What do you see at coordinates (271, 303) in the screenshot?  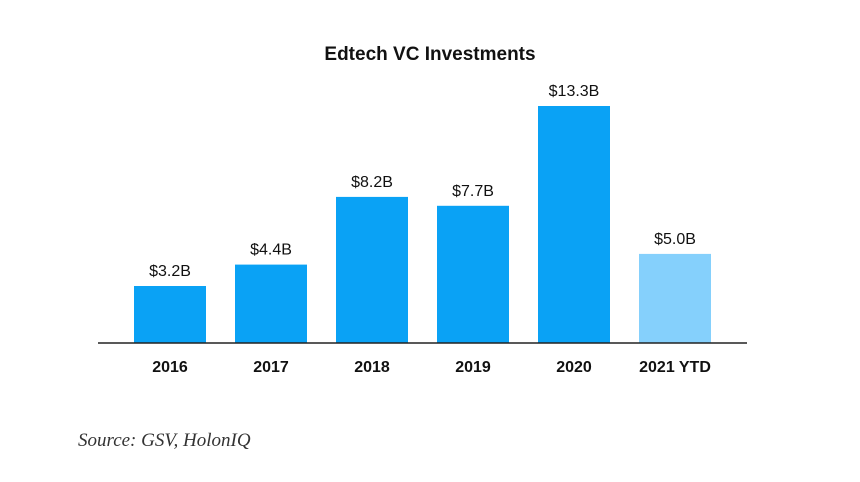 I see `bar-2017` at bounding box center [271, 303].